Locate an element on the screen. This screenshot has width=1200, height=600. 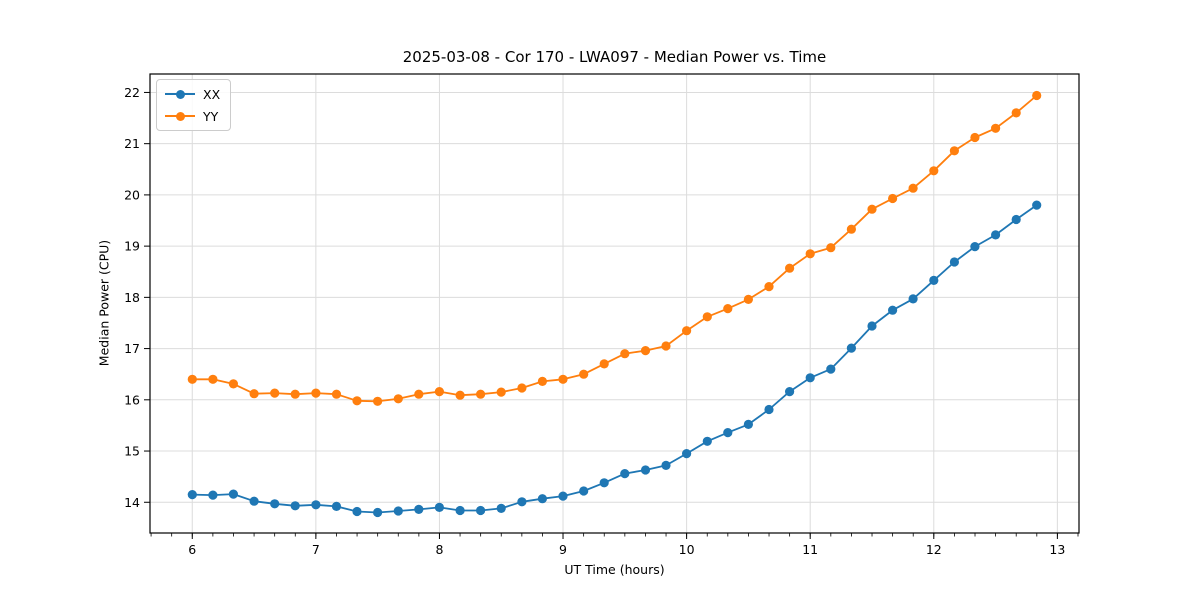
svg-text: 13 is located at coordinates (1057, 549).